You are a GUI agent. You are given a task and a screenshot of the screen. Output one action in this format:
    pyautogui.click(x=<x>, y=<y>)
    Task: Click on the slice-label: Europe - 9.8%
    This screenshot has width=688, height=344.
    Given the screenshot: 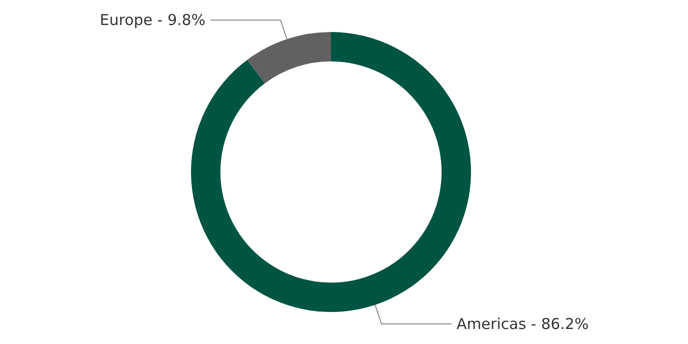 What is the action you would take?
    pyautogui.click(x=153, y=20)
    